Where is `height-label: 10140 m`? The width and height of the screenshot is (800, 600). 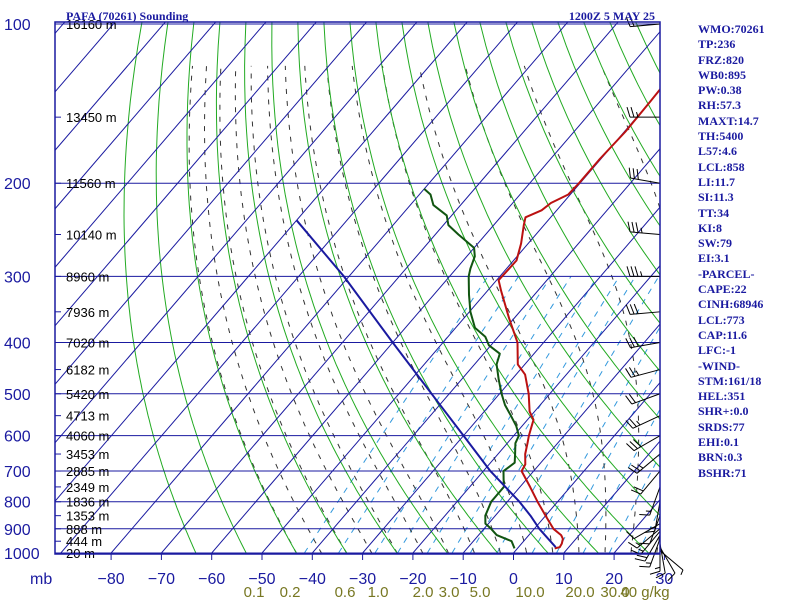
height-label: 10140 m is located at coordinates (91, 235).